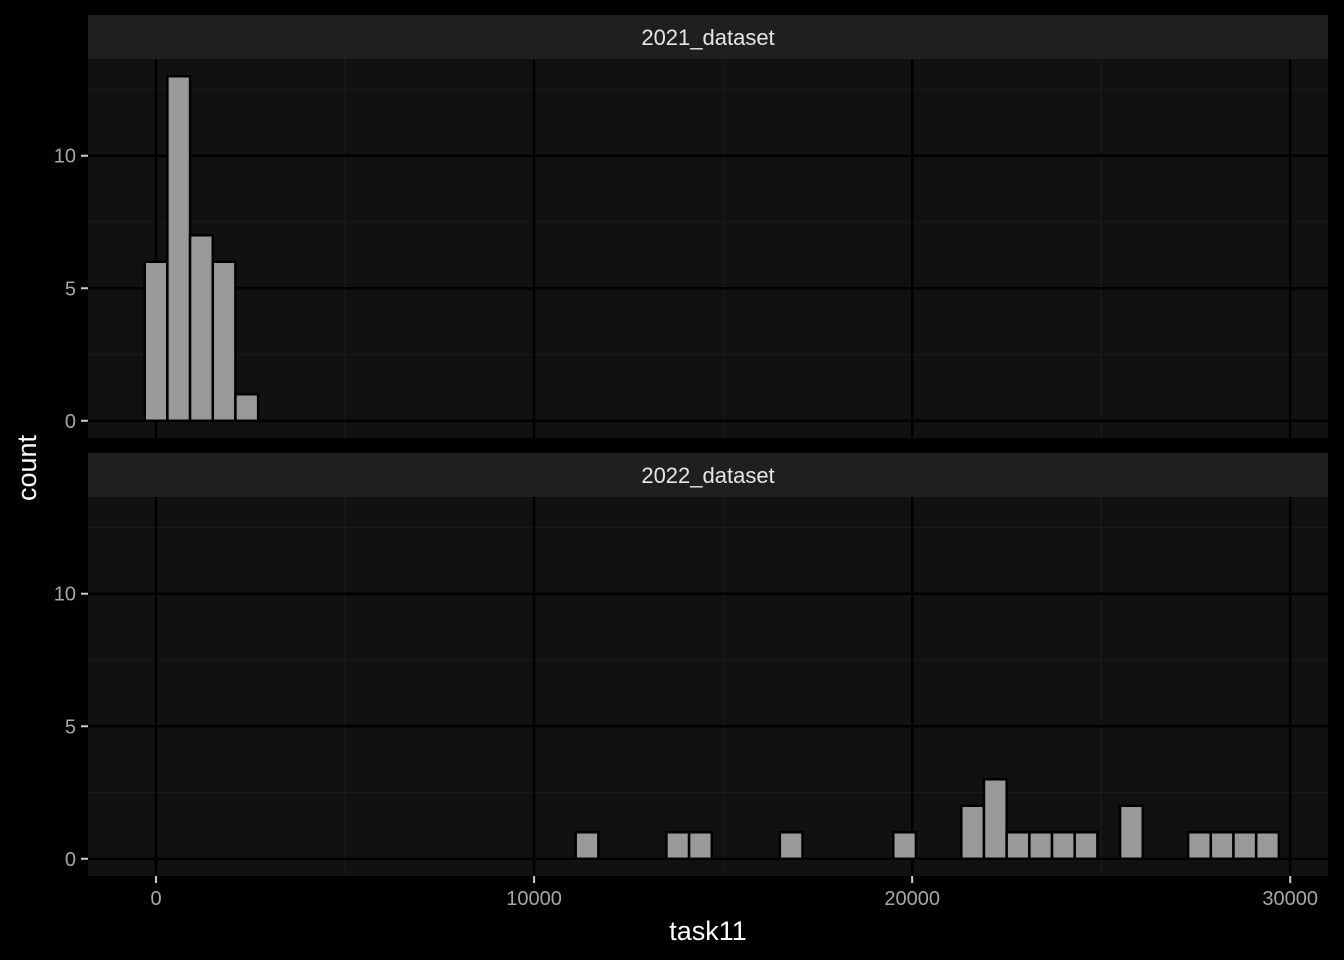  Describe the element at coordinates (155, 899) in the screenshot. I see `x-tick-label: 0` at that location.